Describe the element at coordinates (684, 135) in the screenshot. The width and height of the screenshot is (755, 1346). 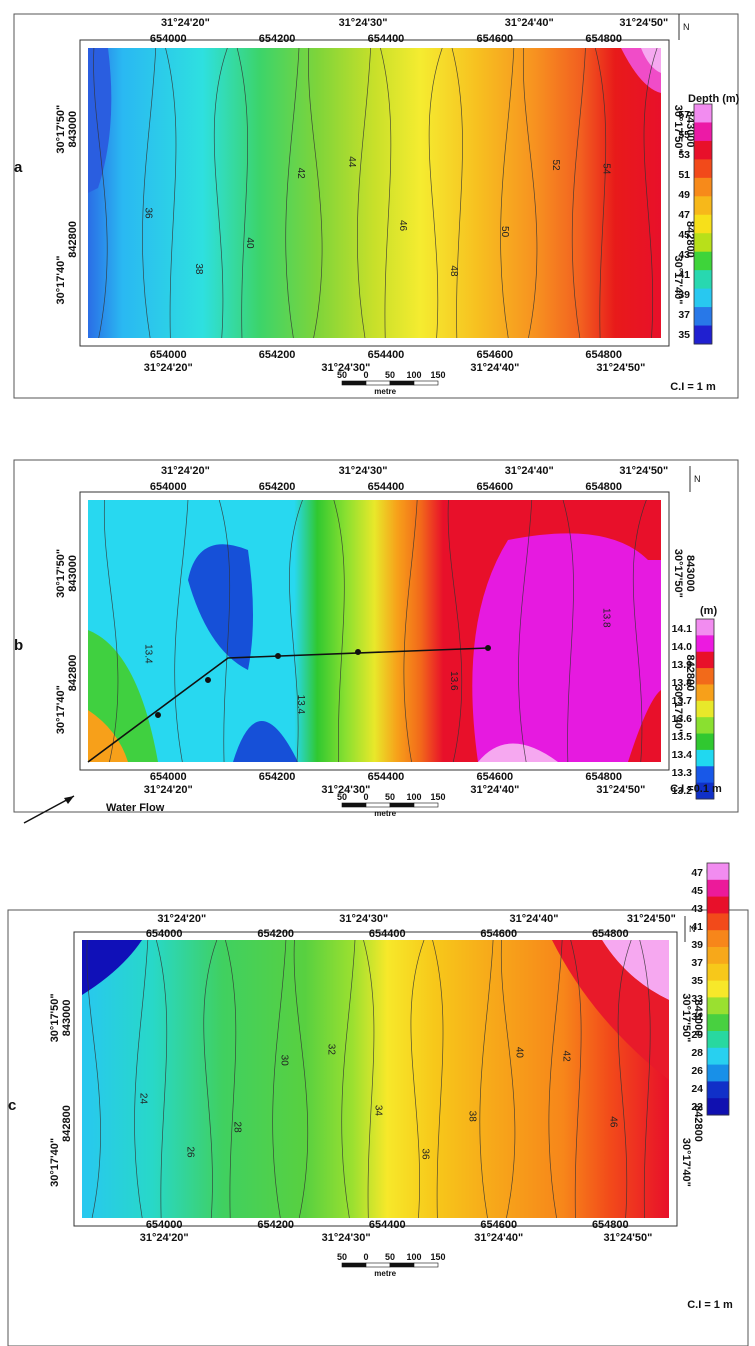
I see `legend-value-label: 55` at that location.